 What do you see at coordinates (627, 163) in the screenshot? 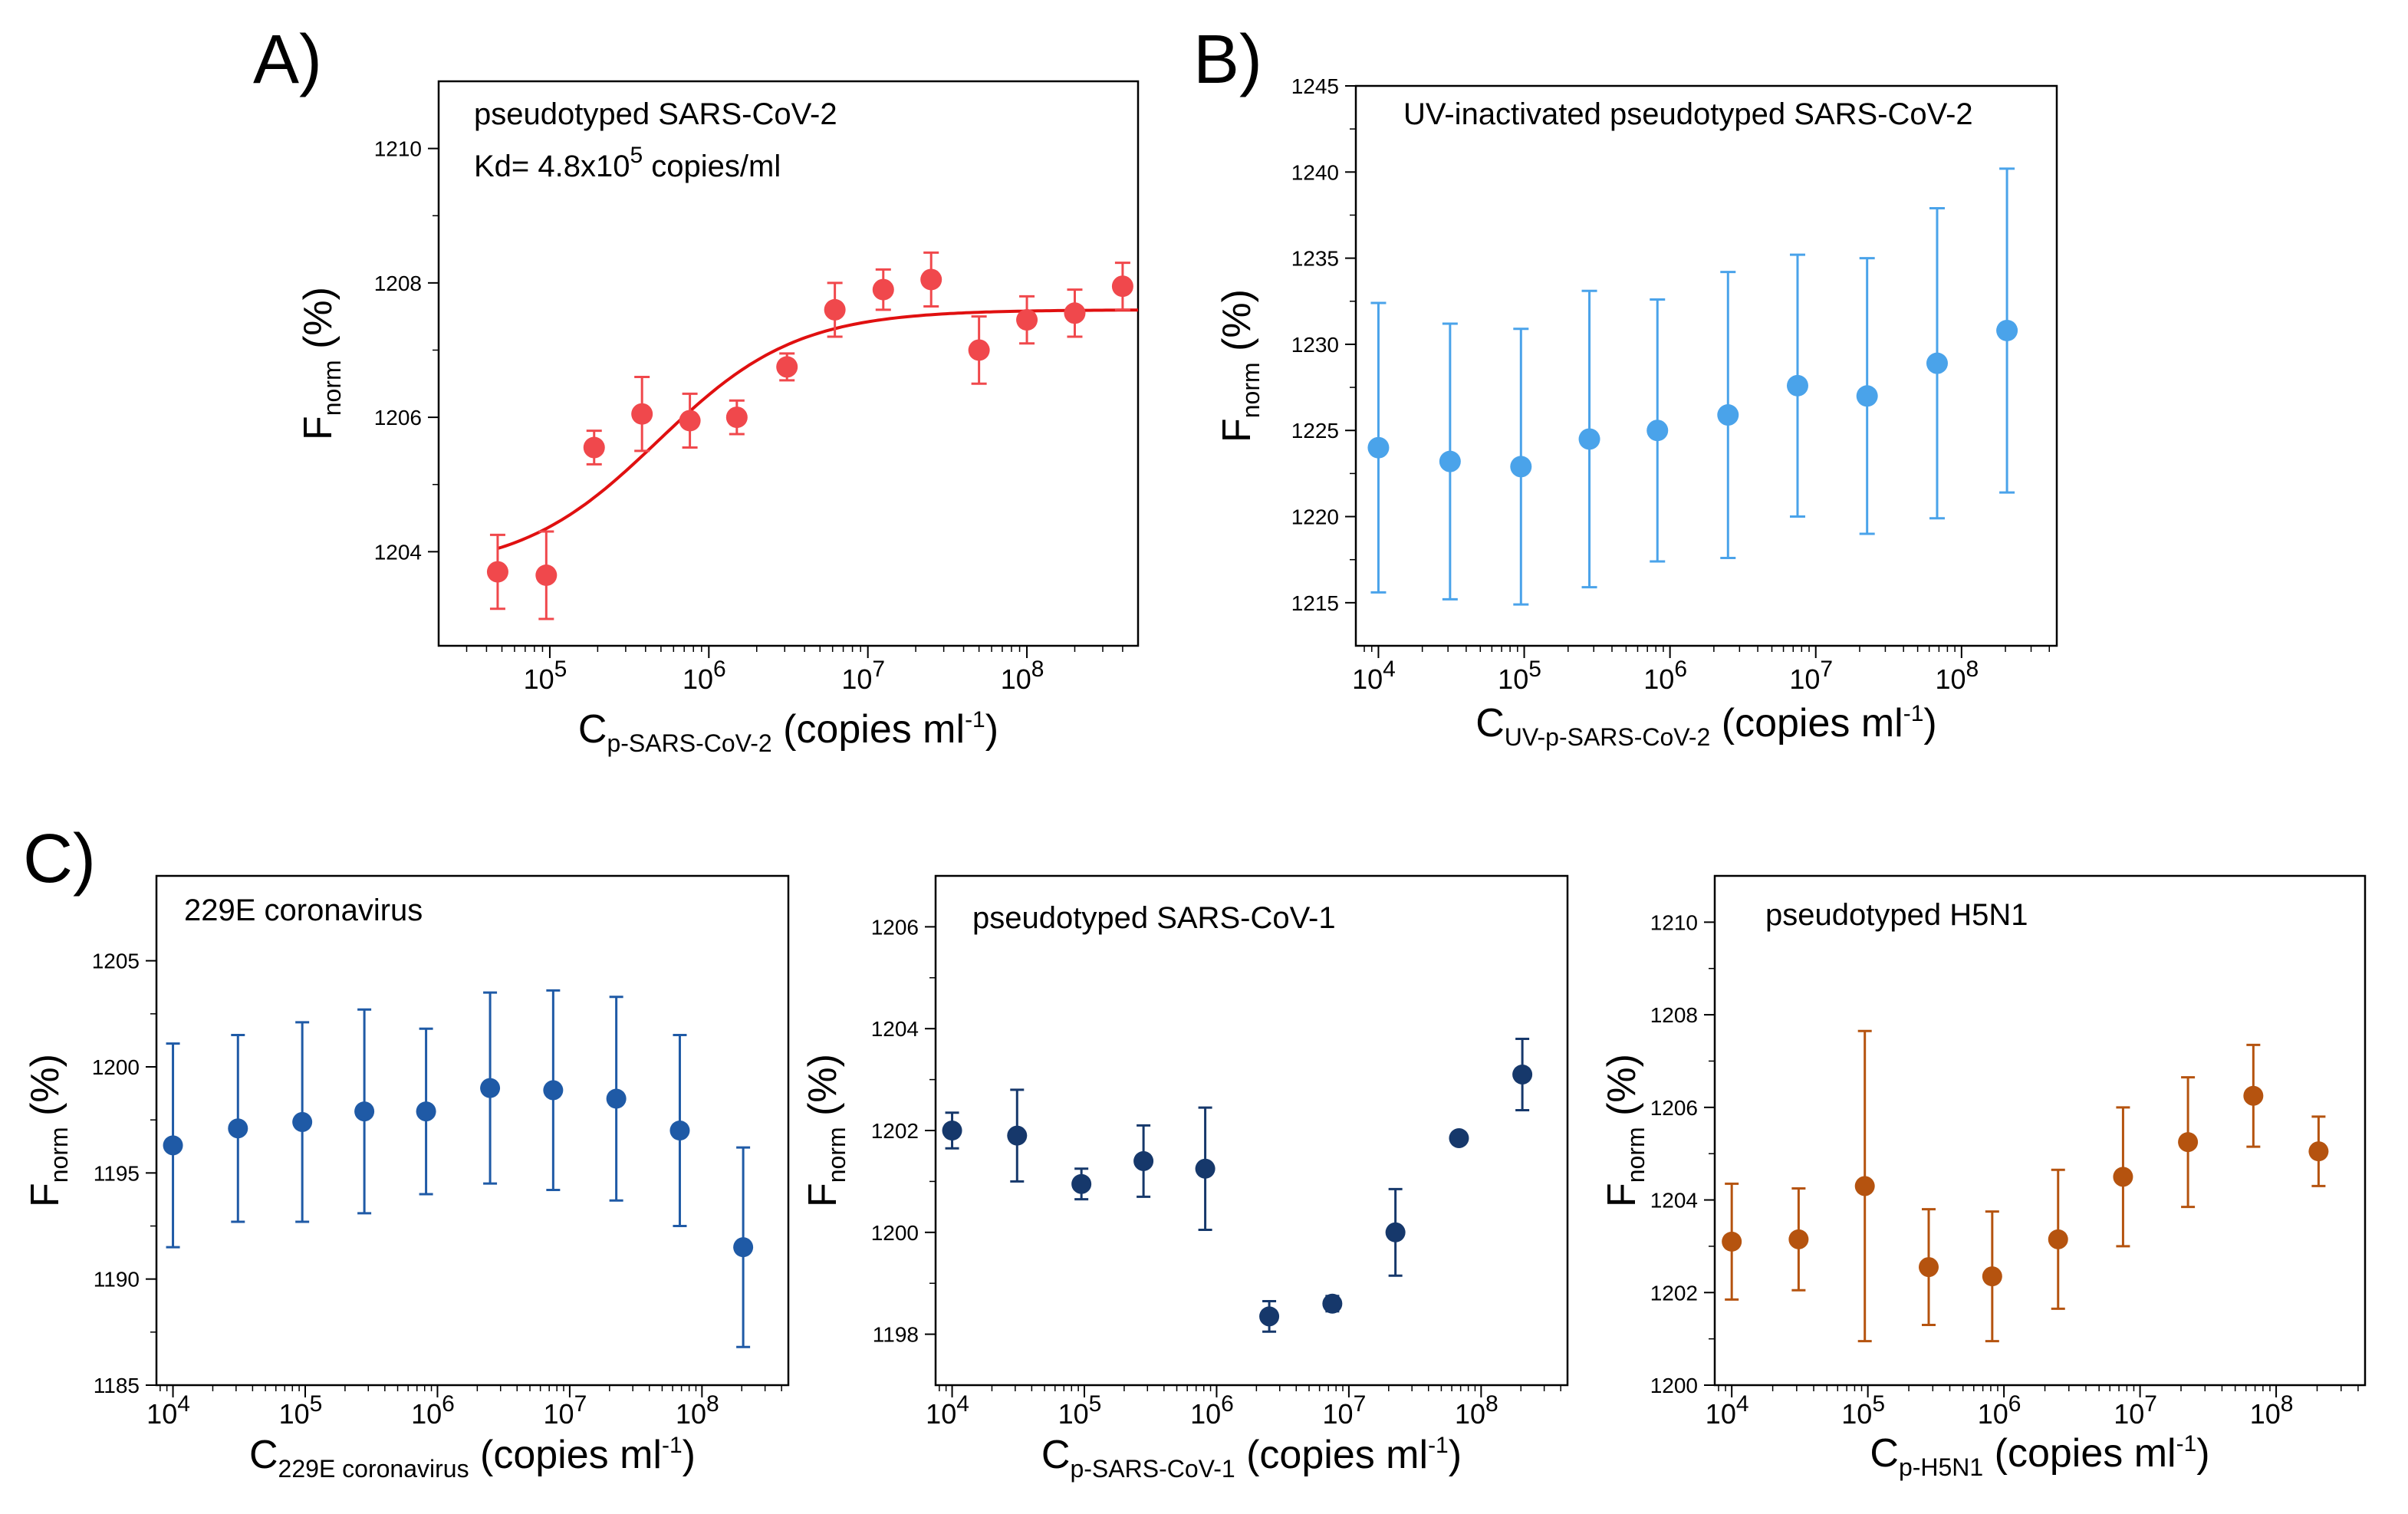
I see `kd-annotation: Kd= 4.8x105 copies/ml` at bounding box center [627, 163].